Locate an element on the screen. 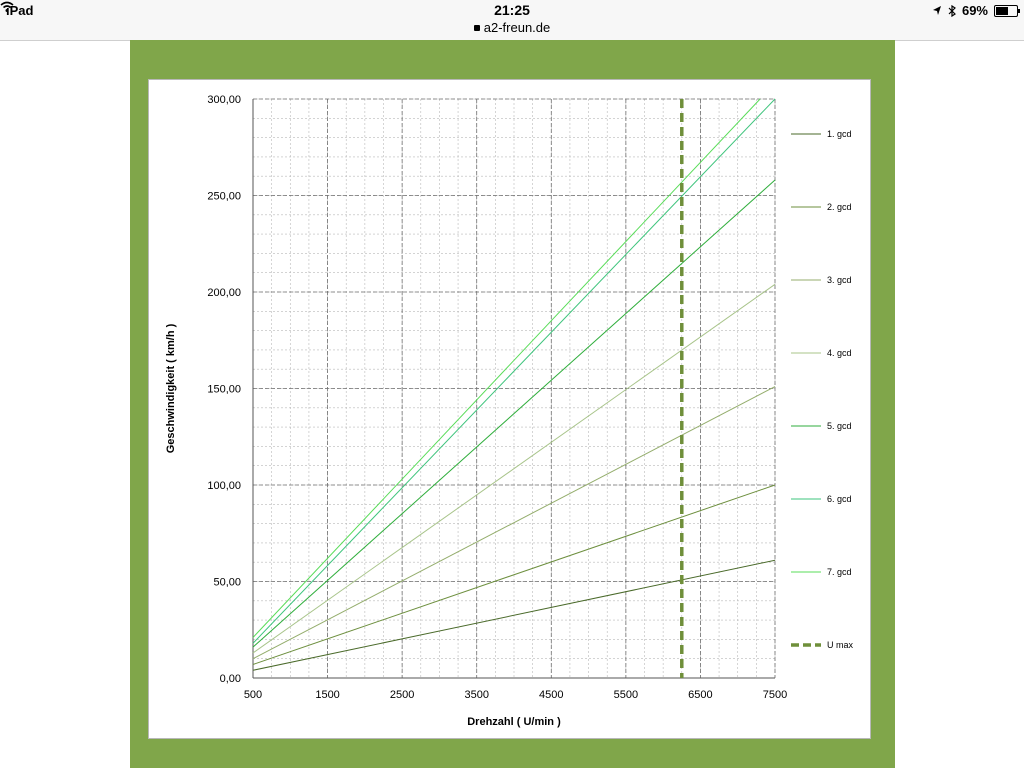 This screenshot has height=768, width=1024. y-tick-label: 250,00 is located at coordinates (224, 197).